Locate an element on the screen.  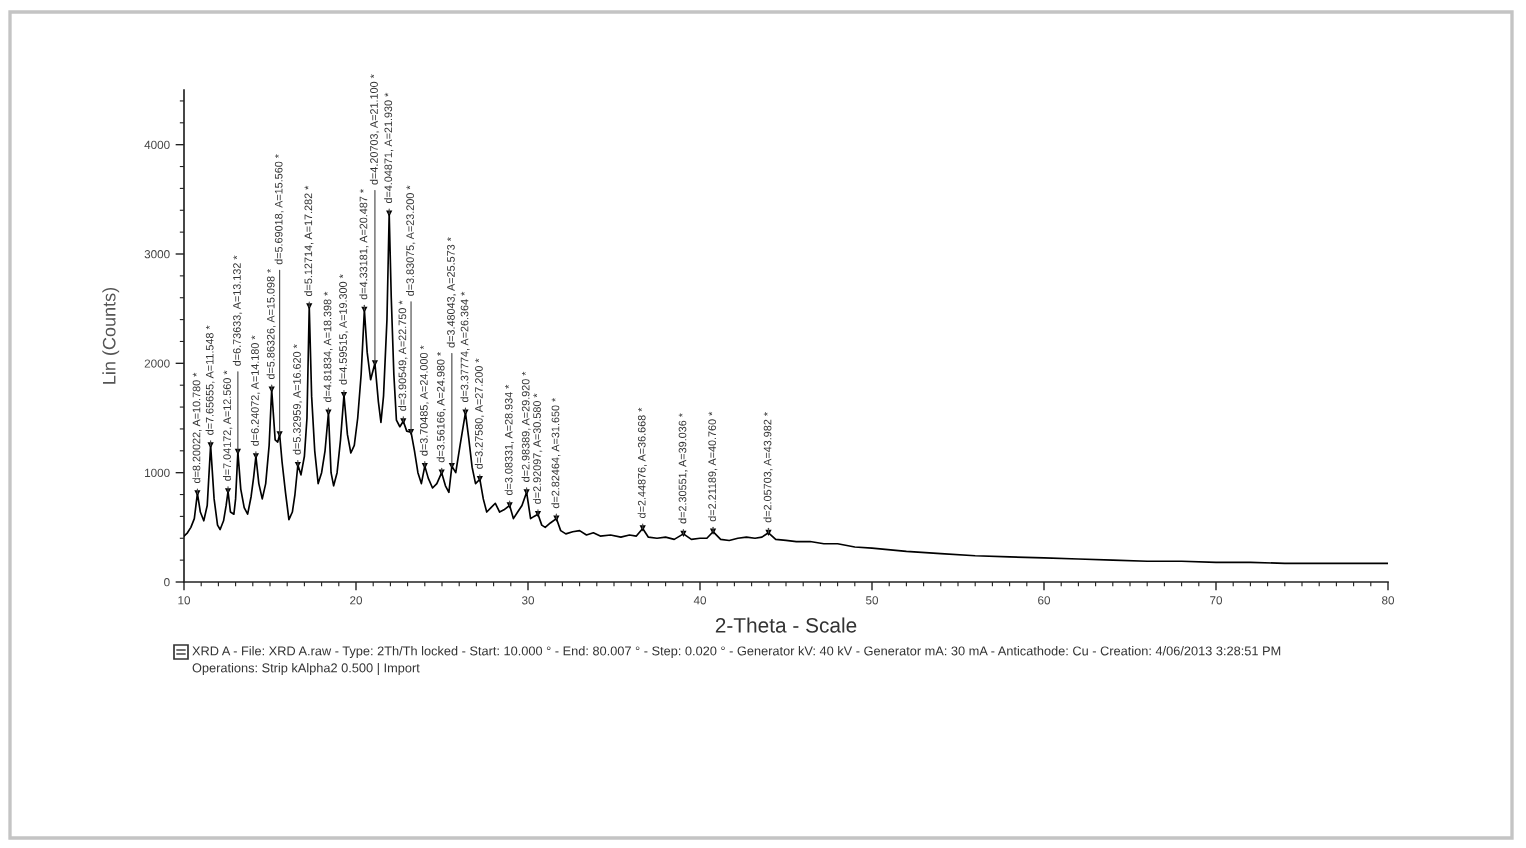
y-axis-title: Lin (Counts) is located at coordinates (111, 335).